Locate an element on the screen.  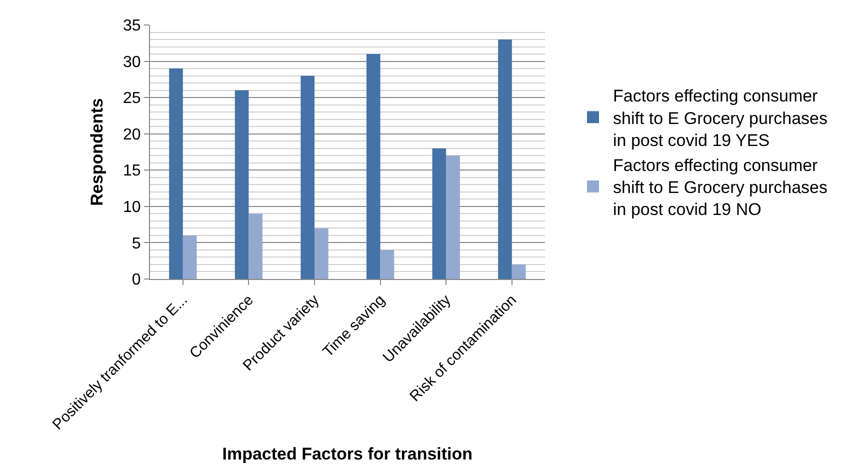
y-tick-label: 5 is located at coordinates (136, 243).